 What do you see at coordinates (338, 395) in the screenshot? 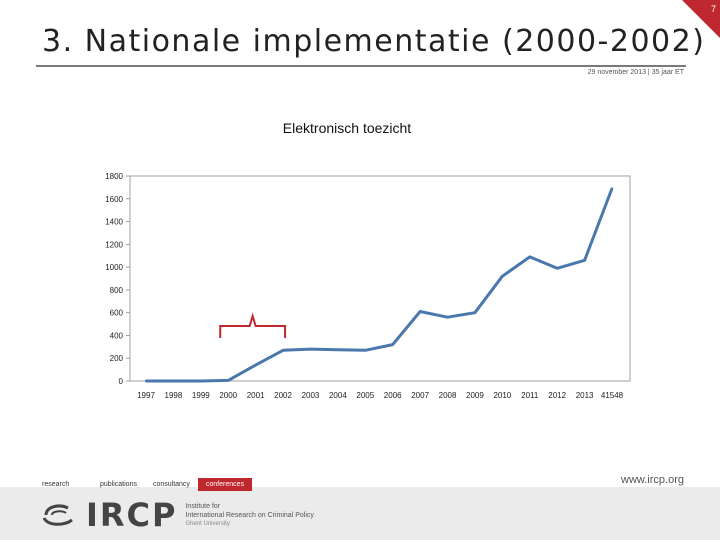
I see `x-tick-label: 2004` at bounding box center [338, 395].